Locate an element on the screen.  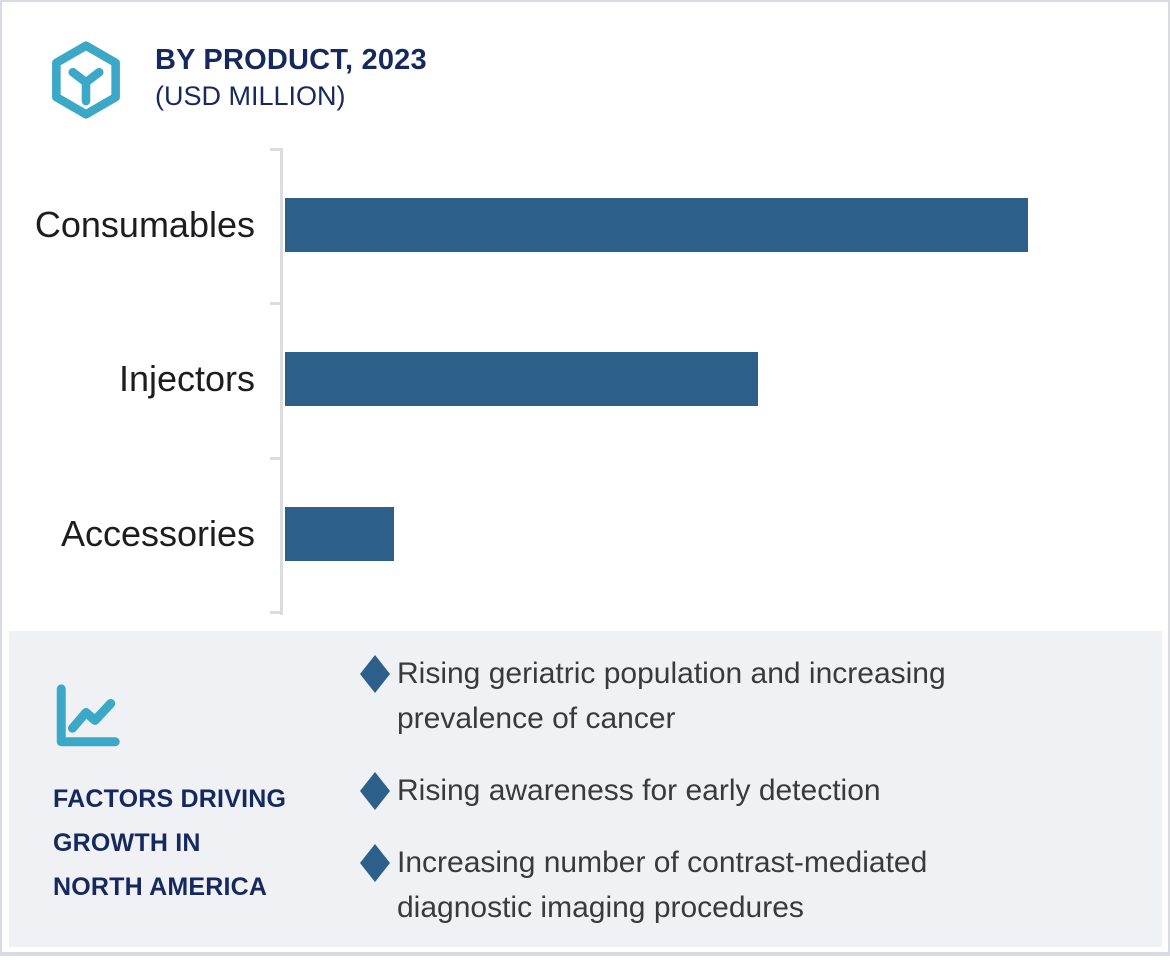
bar-consumables is located at coordinates (656, 225).